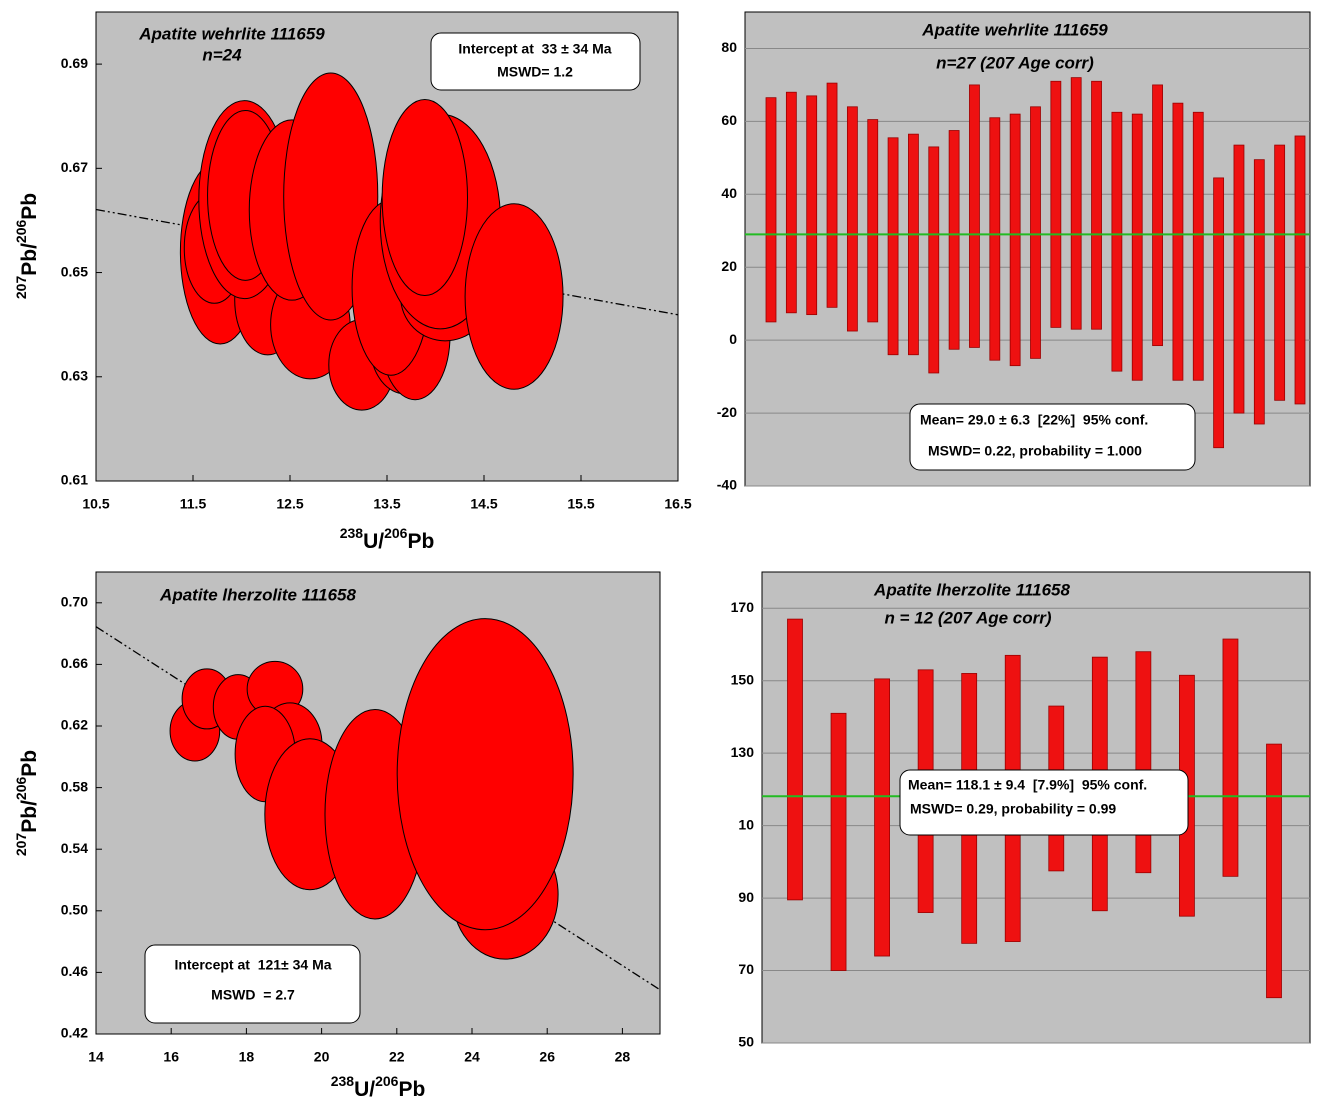 The width and height of the screenshot is (1320, 1104). What do you see at coordinates (472, 1057) in the screenshot?
I see `x-tick-label: 24` at bounding box center [472, 1057].